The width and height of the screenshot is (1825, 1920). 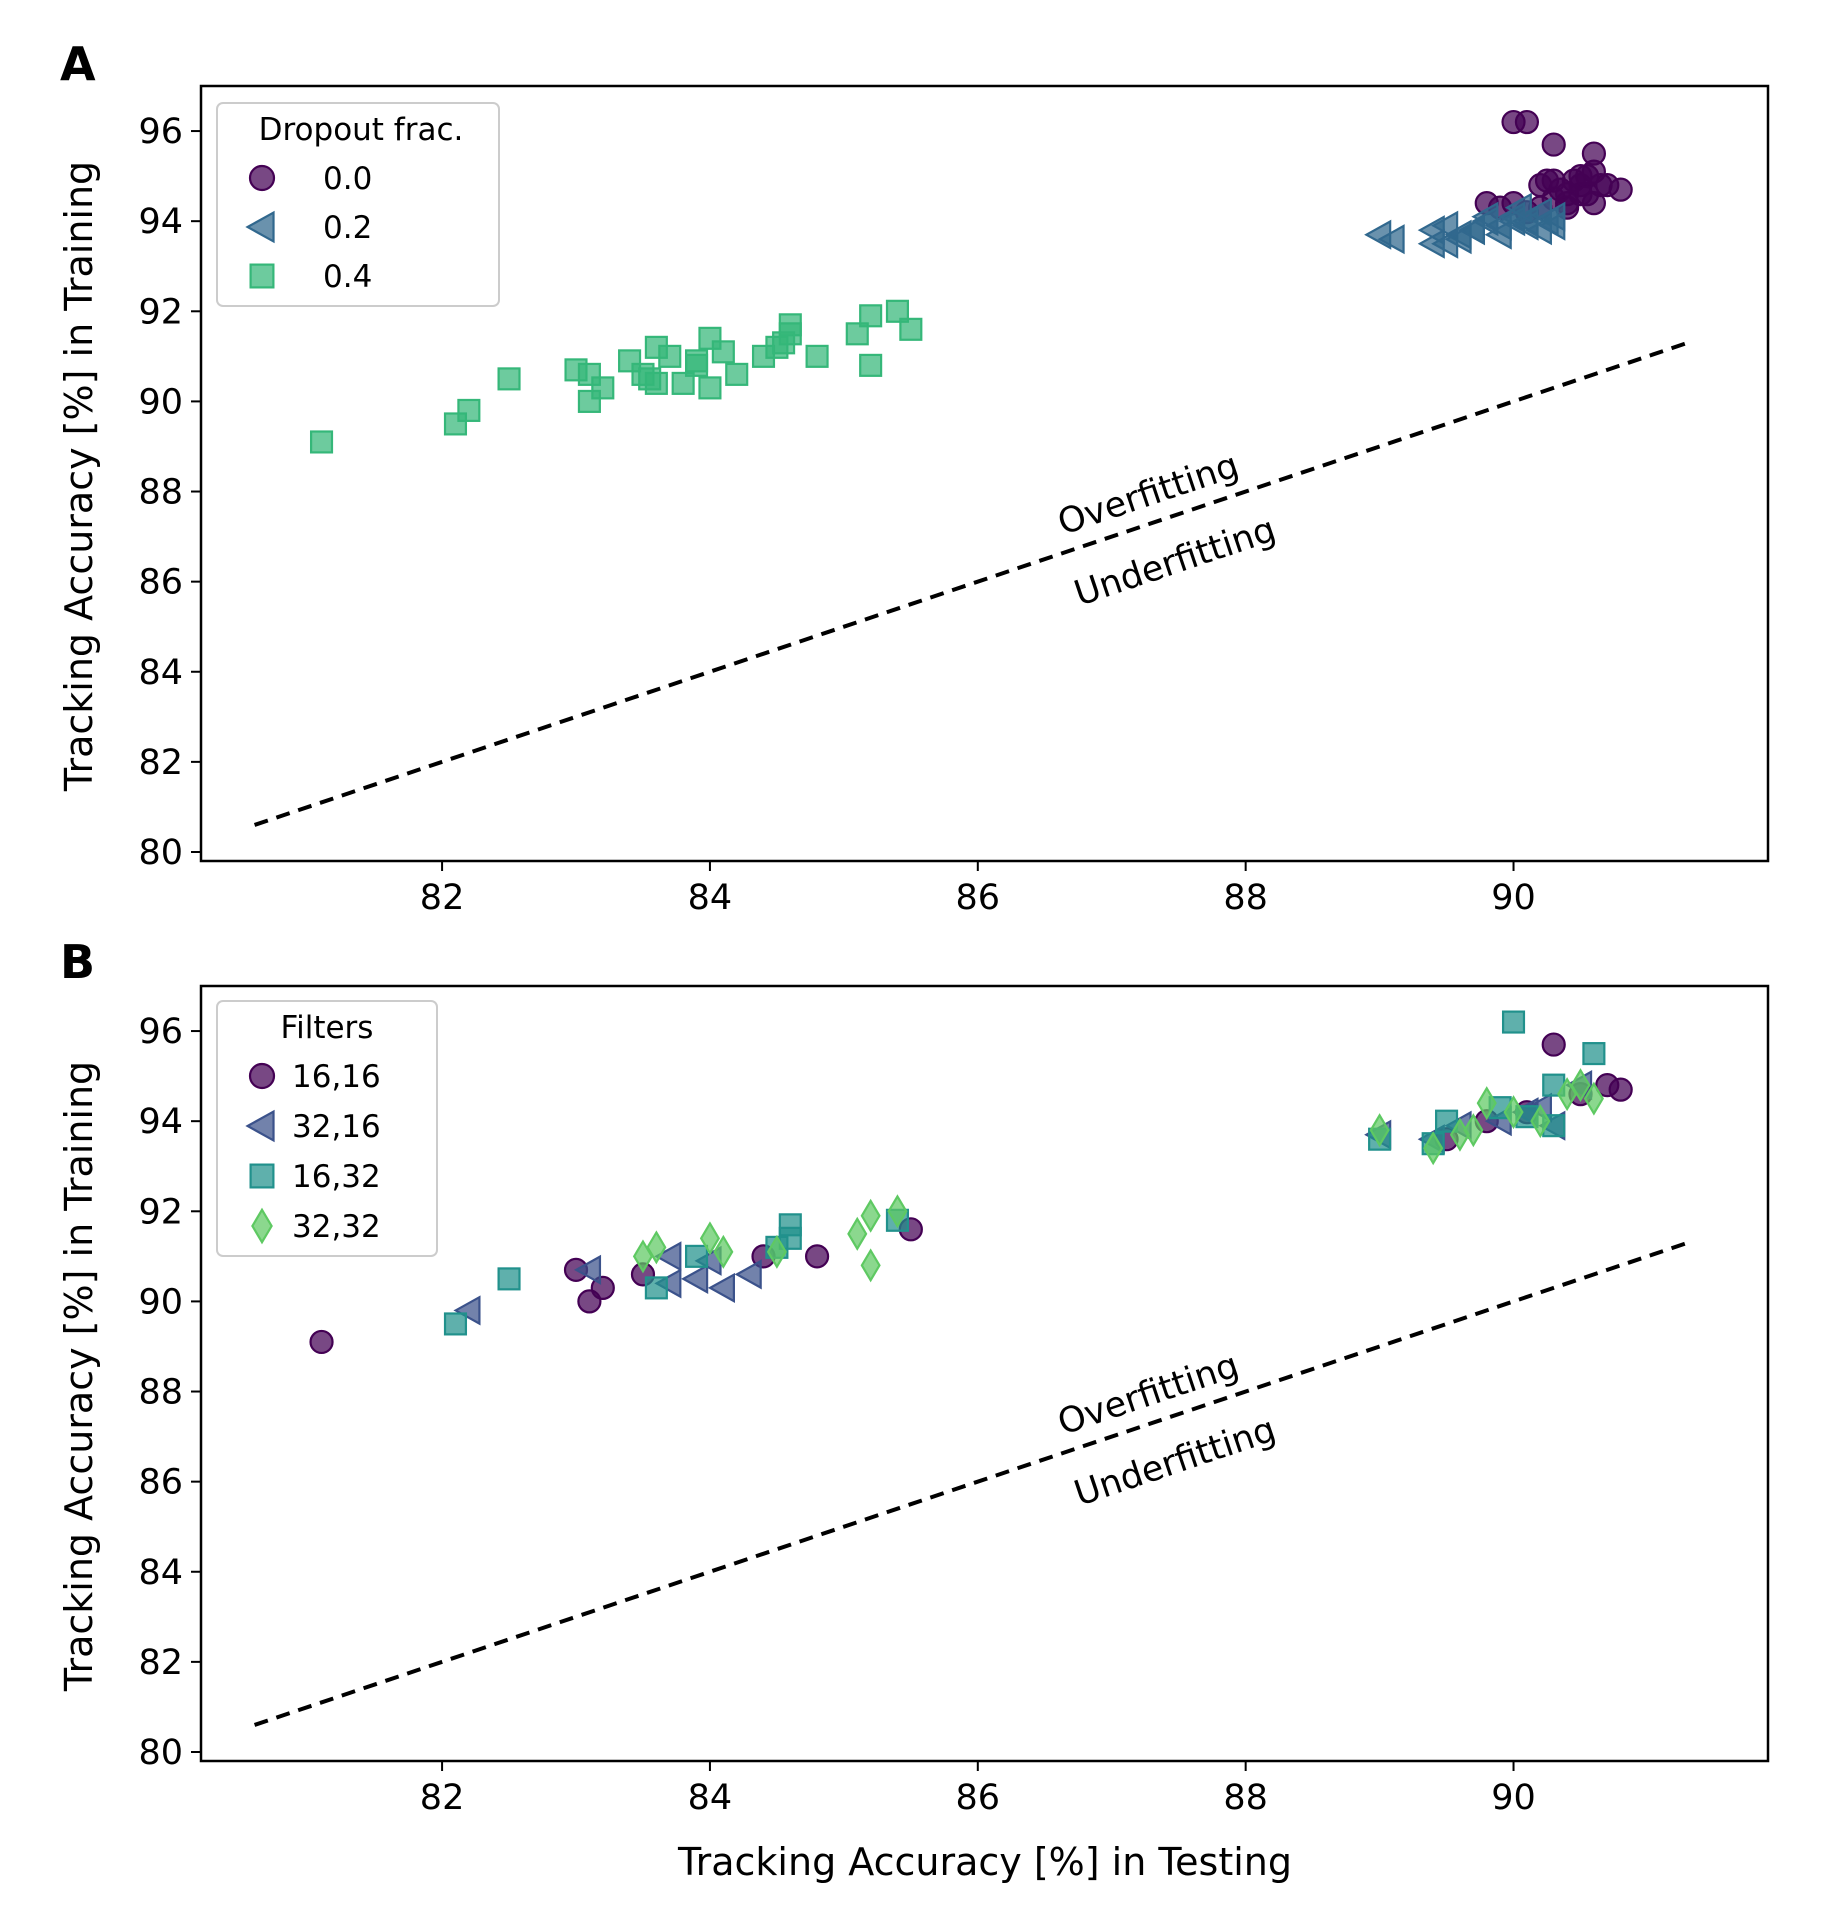 I want to click on panel-b-y-tick-label: 90, so click(x=160, y=1302).